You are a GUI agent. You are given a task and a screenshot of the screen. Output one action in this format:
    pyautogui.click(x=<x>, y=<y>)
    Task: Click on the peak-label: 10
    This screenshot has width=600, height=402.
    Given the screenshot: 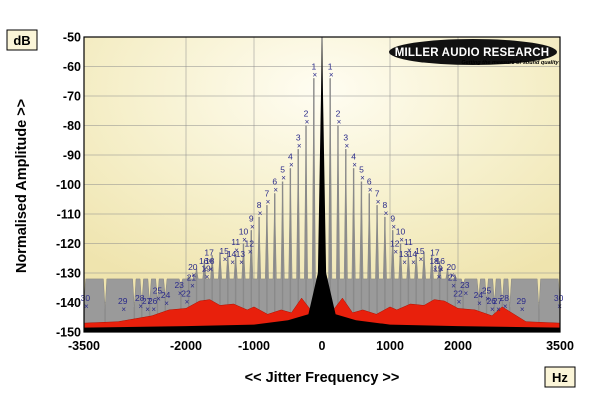 What is the action you would take?
    pyautogui.click(x=244, y=232)
    